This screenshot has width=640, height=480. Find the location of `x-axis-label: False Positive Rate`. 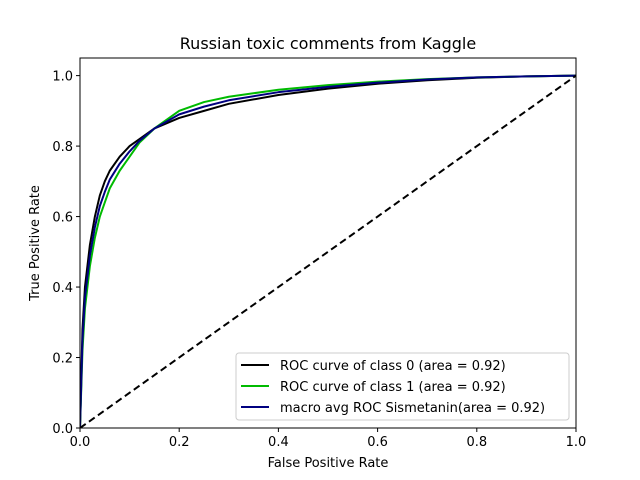

x-axis-label: False Positive Rate is located at coordinates (328, 463).